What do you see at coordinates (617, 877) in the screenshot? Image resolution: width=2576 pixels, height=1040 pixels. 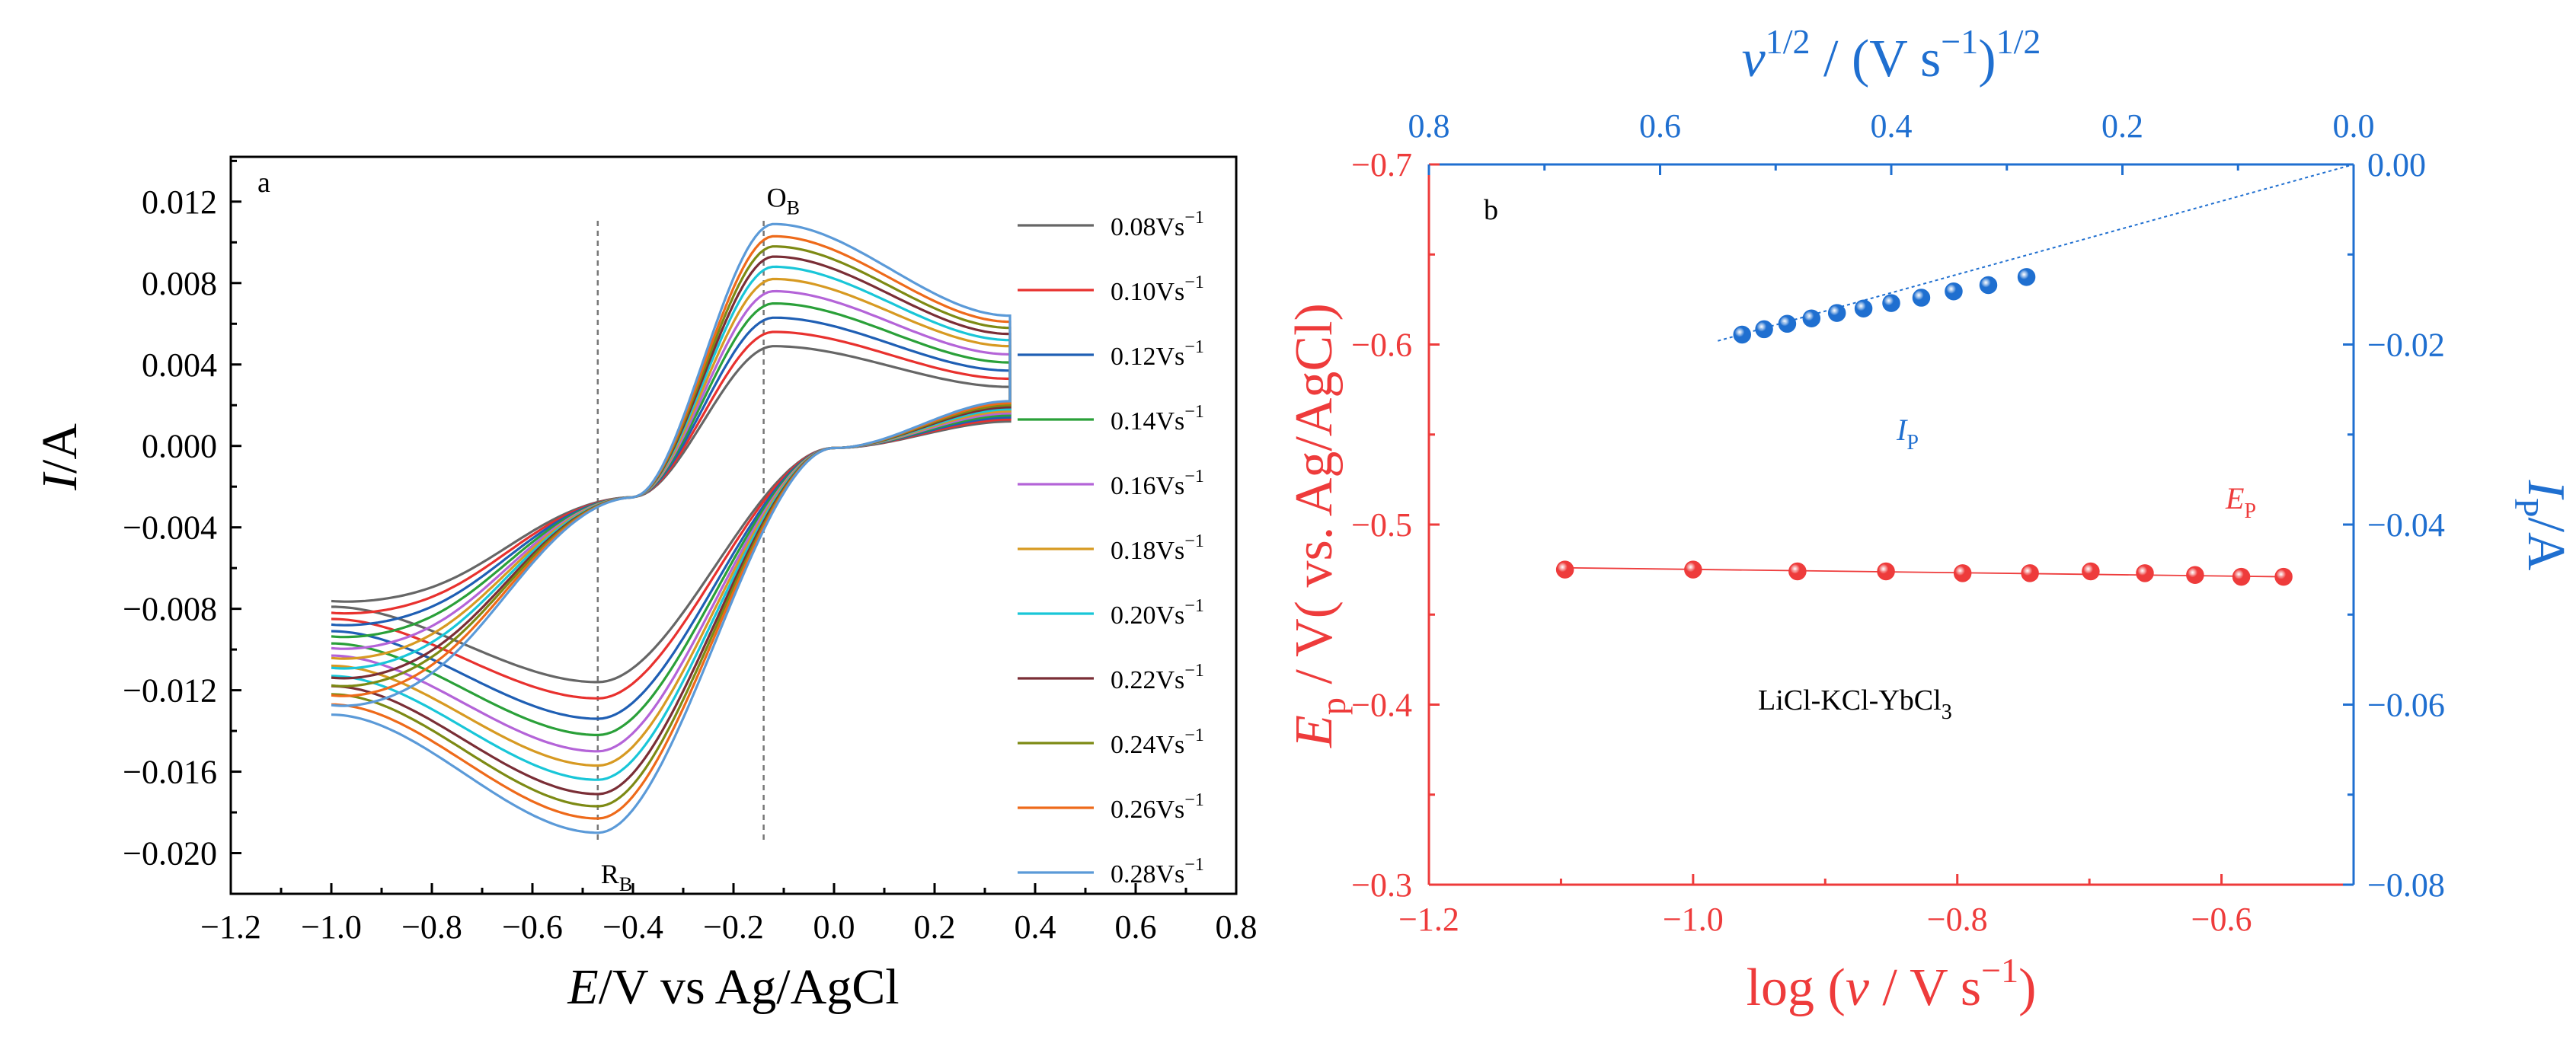 I see `peak-annotation-rb: RB` at bounding box center [617, 877].